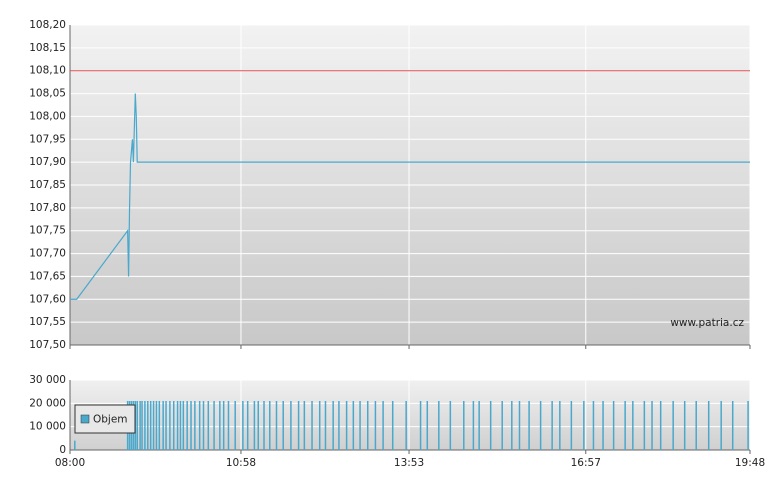 This screenshot has height=490, width=780. I want to click on y-tick-label: 107,75, so click(47, 231).